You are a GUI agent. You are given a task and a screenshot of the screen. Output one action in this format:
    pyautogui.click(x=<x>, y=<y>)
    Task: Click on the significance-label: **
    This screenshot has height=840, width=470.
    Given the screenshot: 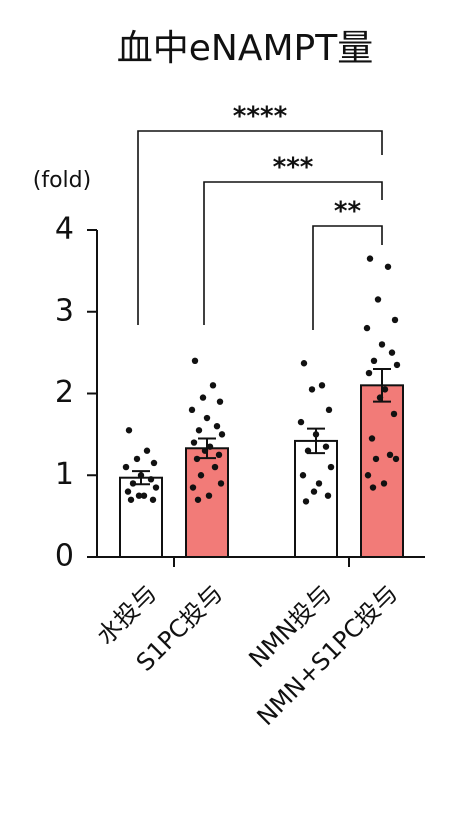 What is the action you would take?
    pyautogui.click(x=348, y=212)
    